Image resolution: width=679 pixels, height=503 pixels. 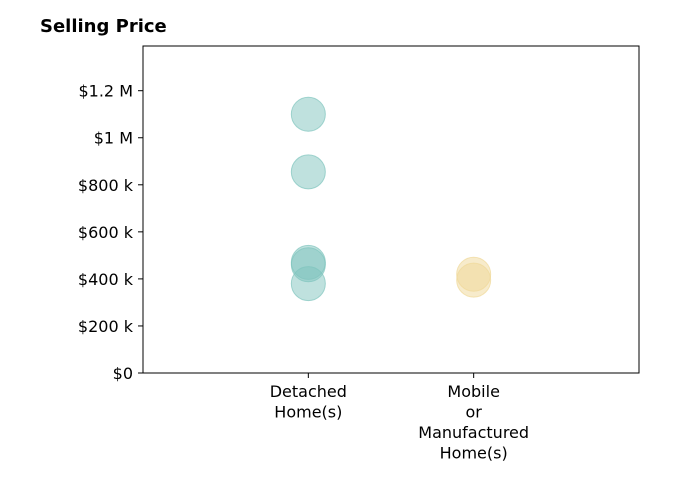 I want to click on y-axis: $0 $200 k $400 k $600 k $800 k $1 M $1.2 M, so click(x=110, y=232).